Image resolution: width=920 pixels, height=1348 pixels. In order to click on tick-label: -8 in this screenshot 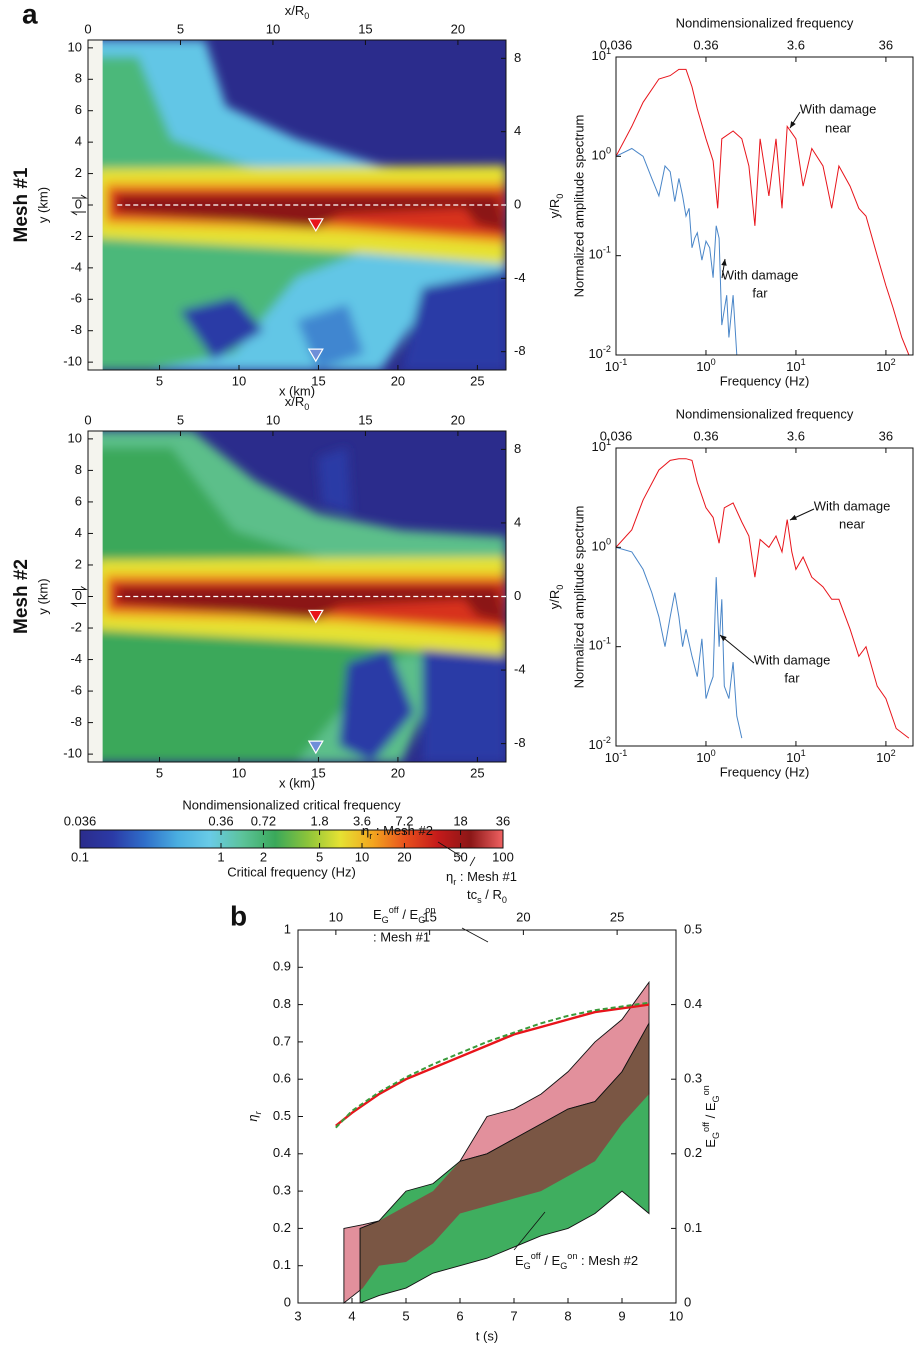, I will do `click(76, 329)`.